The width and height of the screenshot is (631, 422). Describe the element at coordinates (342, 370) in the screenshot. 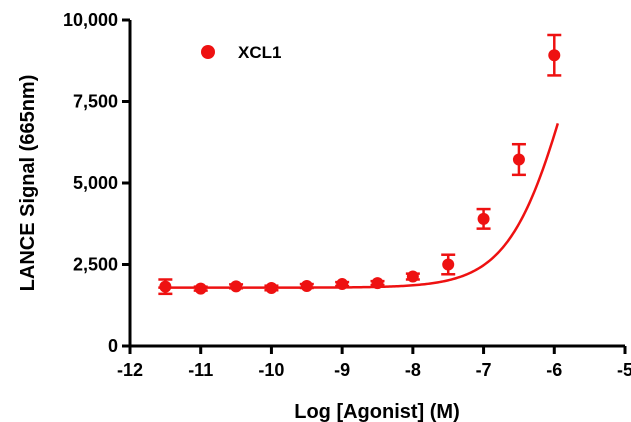

I see `x-tick-label: -9` at that location.